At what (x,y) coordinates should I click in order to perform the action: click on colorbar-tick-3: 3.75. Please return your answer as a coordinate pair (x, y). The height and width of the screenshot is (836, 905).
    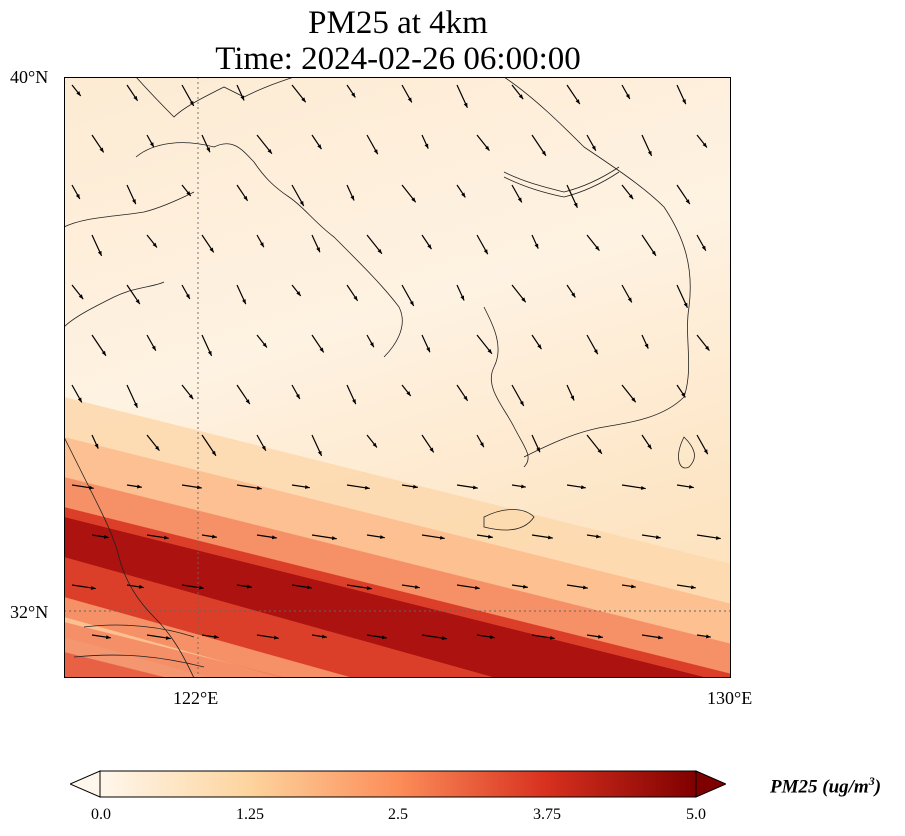
    Looking at the image, I should click on (547, 814).